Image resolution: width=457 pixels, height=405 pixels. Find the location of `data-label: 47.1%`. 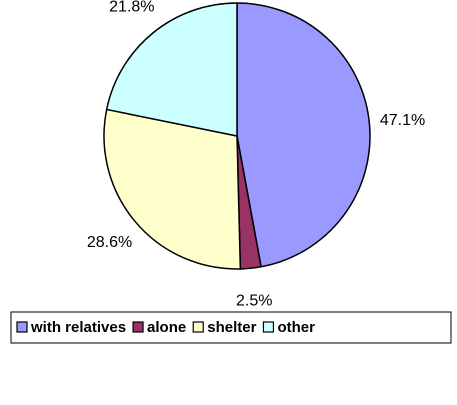

data-label: 47.1% is located at coordinates (402, 120).